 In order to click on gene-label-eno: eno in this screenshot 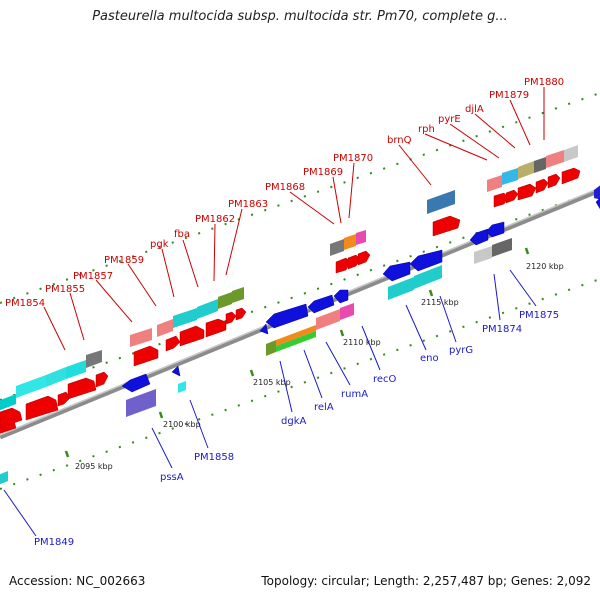, I will do `click(429, 358)`.